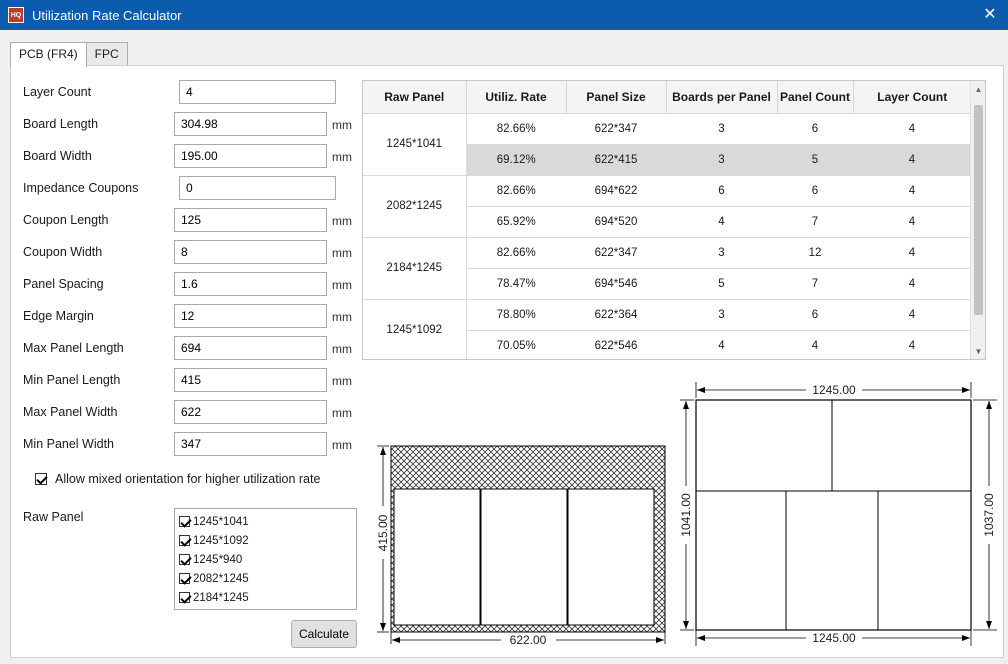 The height and width of the screenshot is (664, 1008). What do you see at coordinates (616, 160) in the screenshot?
I see `size-cell: 622*415` at bounding box center [616, 160].